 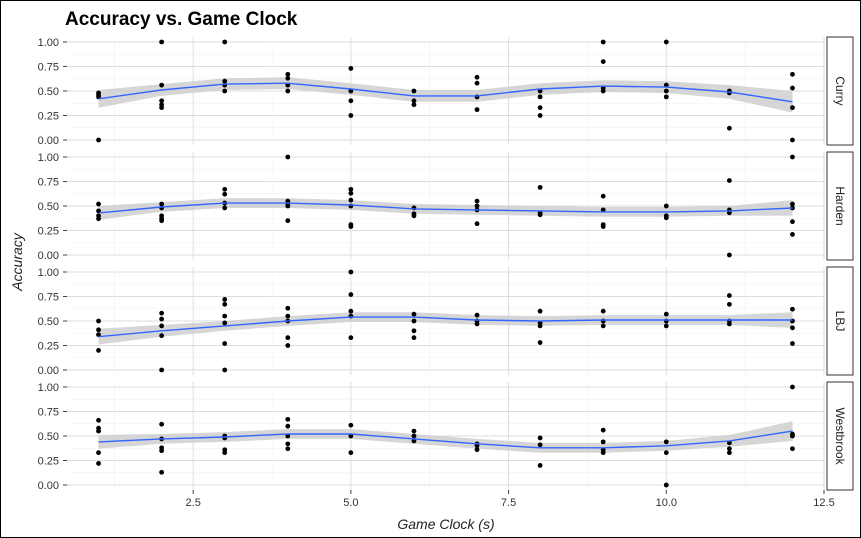 I want to click on x-tick-label: 12.5, so click(x=823, y=503).